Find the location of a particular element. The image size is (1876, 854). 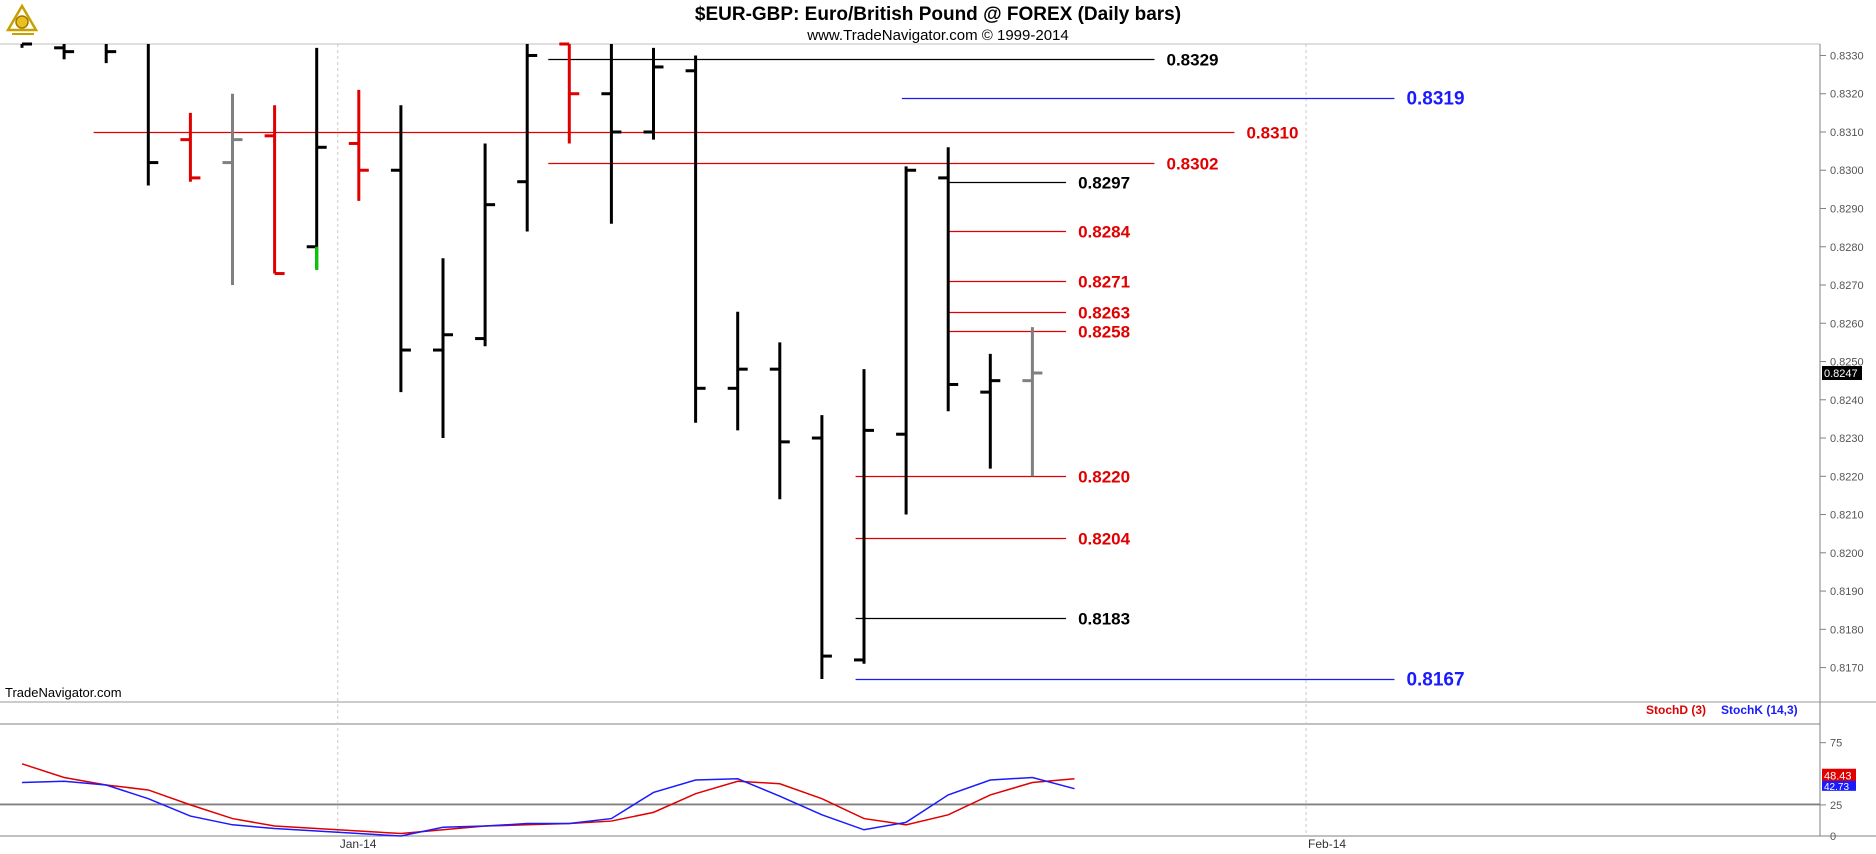

level-label: 0.8263 is located at coordinates (1104, 313).